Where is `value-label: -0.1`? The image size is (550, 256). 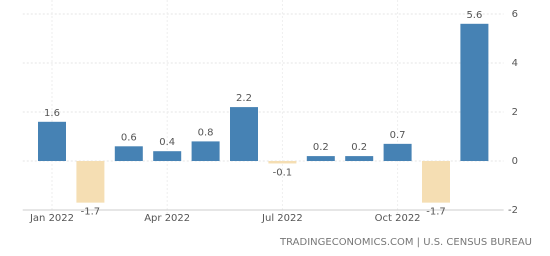
value-label: -0.1 is located at coordinates (283, 172).